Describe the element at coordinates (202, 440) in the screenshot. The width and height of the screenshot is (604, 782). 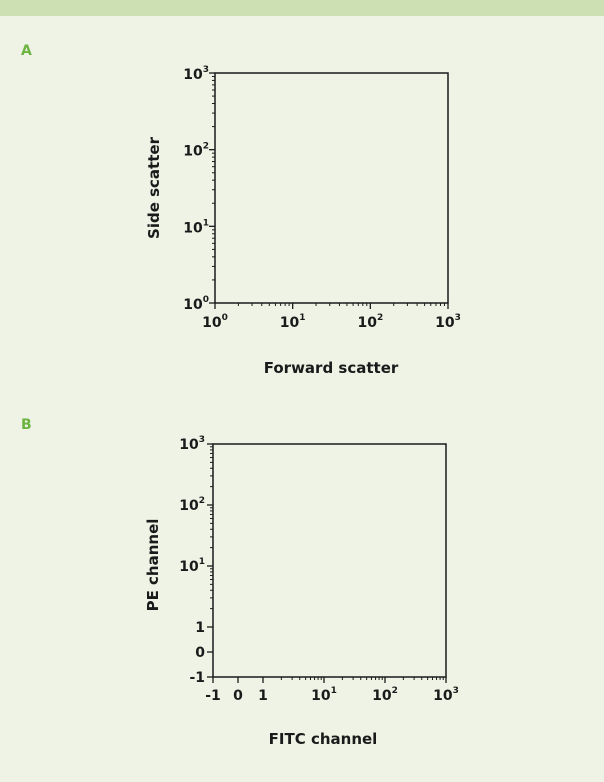
I see `chart-b-y-tick-label-exponent: 3` at that location.